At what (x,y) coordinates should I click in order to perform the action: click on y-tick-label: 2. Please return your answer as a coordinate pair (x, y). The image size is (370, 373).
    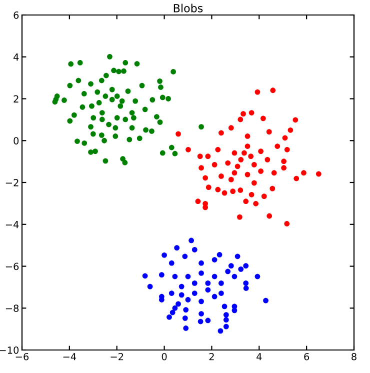
    Looking at the image, I should click on (16, 98).